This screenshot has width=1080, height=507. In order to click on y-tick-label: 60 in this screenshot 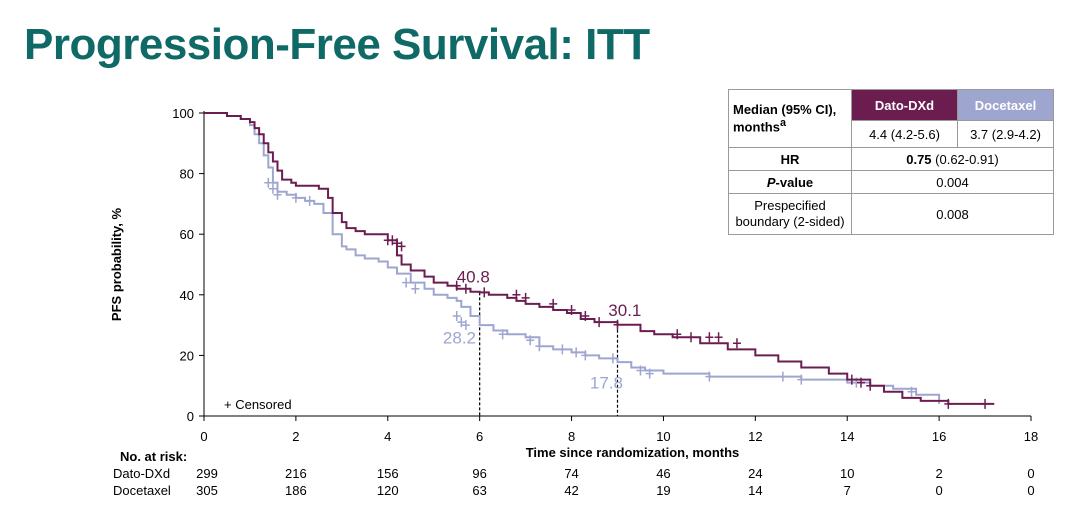, I will do `click(187, 234)`.